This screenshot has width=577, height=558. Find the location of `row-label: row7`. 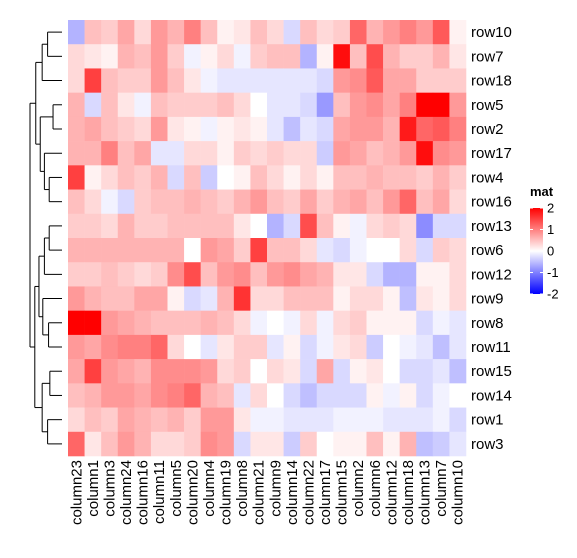

row-label: row7 is located at coordinates (487, 56).